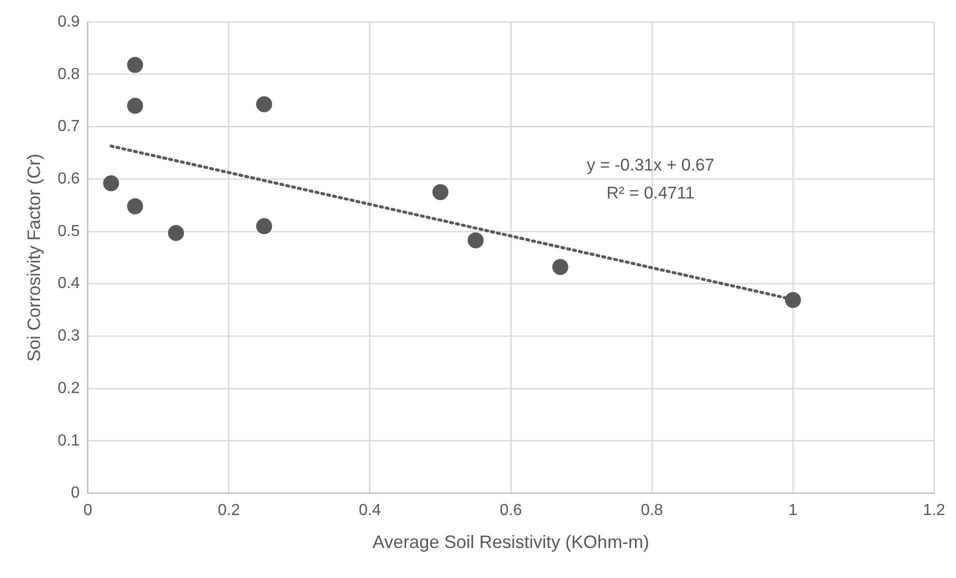 The image size is (956, 578). What do you see at coordinates (650, 164) in the screenshot?
I see `annotation: y = -0.31x + 0.67` at bounding box center [650, 164].